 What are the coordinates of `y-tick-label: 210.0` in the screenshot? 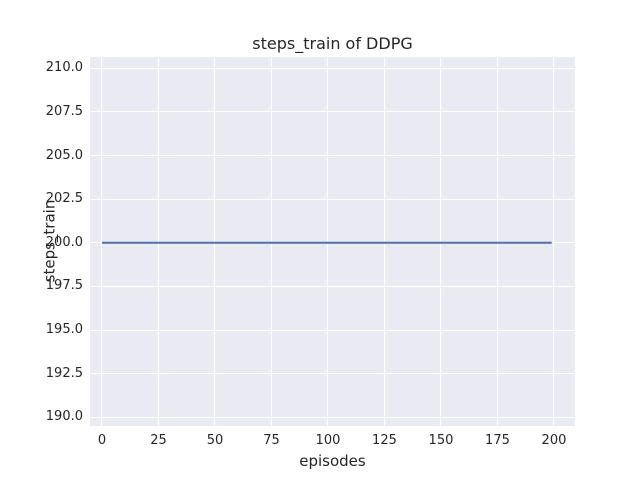 It's located at (64, 68).